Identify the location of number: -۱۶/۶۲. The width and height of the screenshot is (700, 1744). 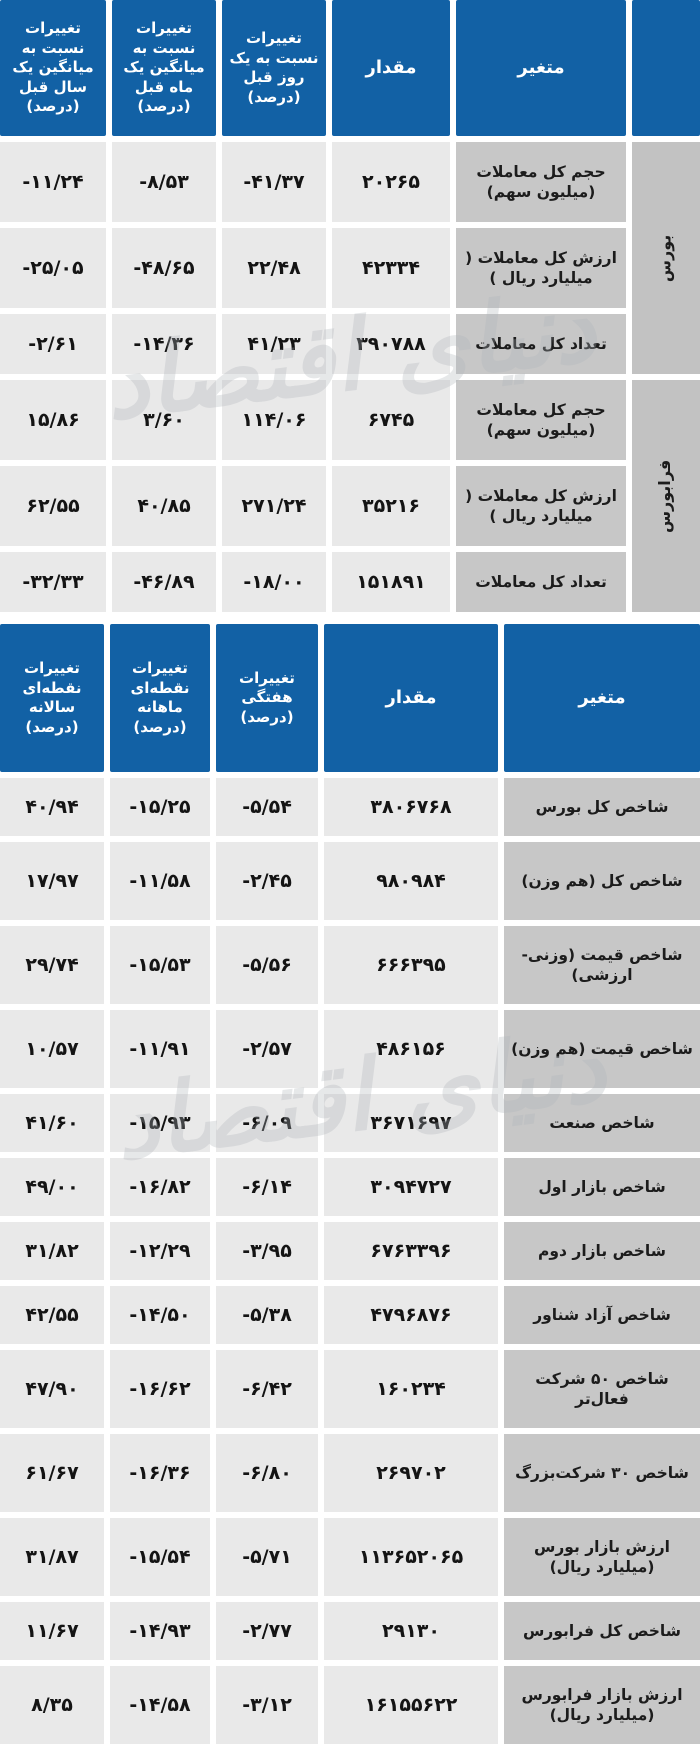
(160, 1388).